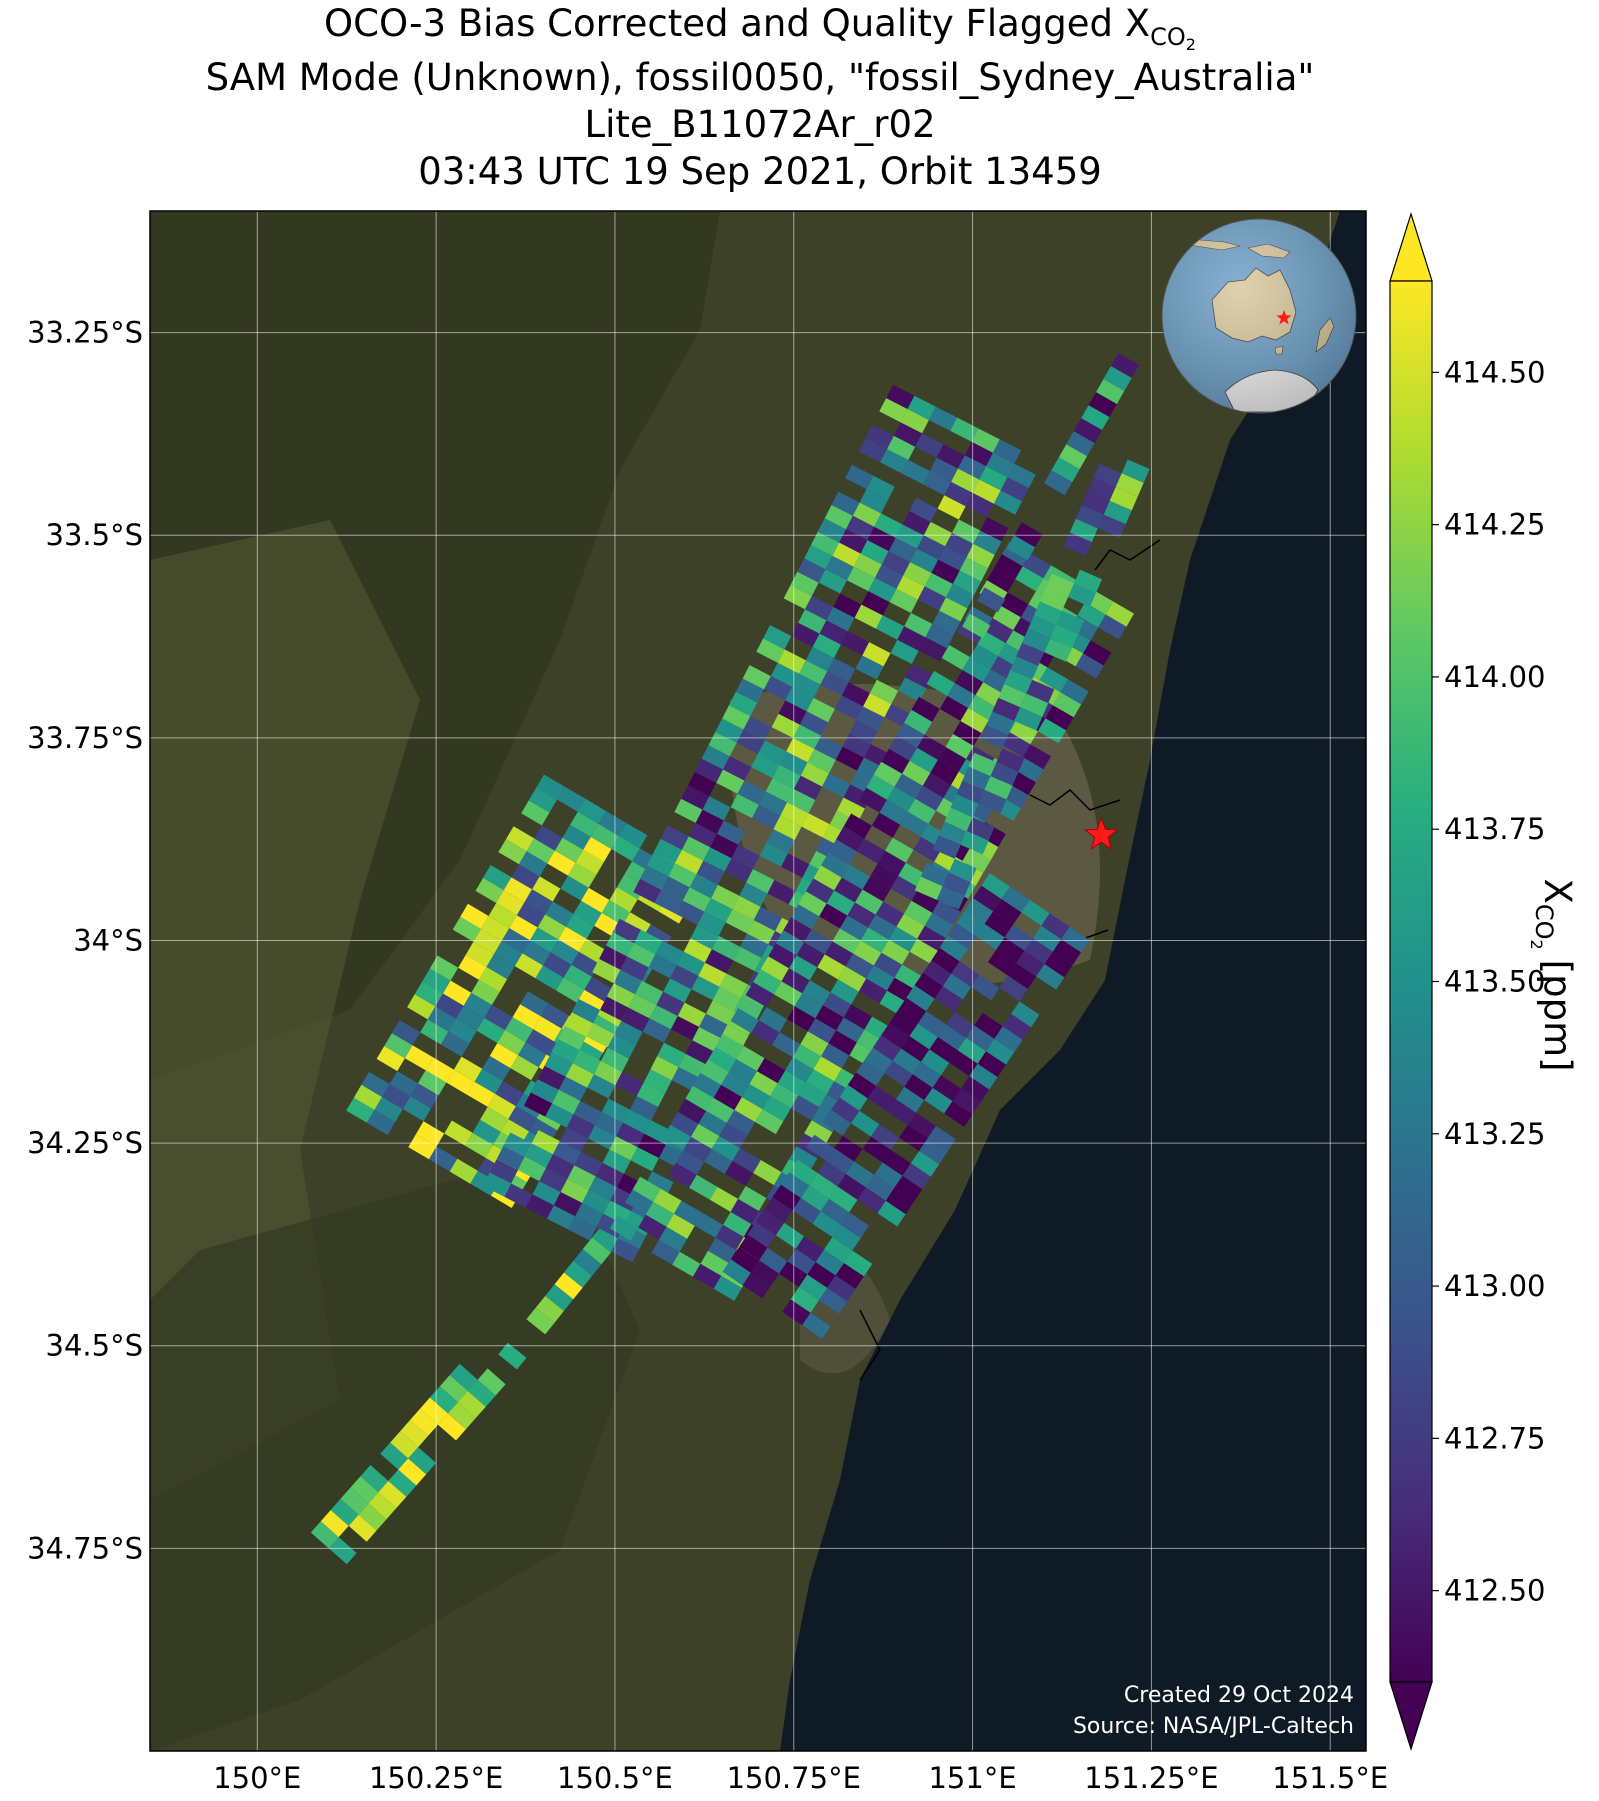 The width and height of the screenshot is (1599, 1801). What do you see at coordinates (1213, 1726) in the screenshot?
I see `credit-source: Source: NASA/JPL-Caltech` at bounding box center [1213, 1726].